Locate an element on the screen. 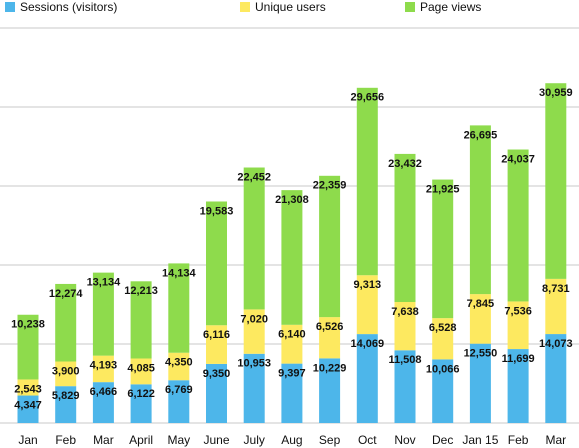 The height and width of the screenshot is (448, 579). legend-label: Unique users is located at coordinates (290, 7).